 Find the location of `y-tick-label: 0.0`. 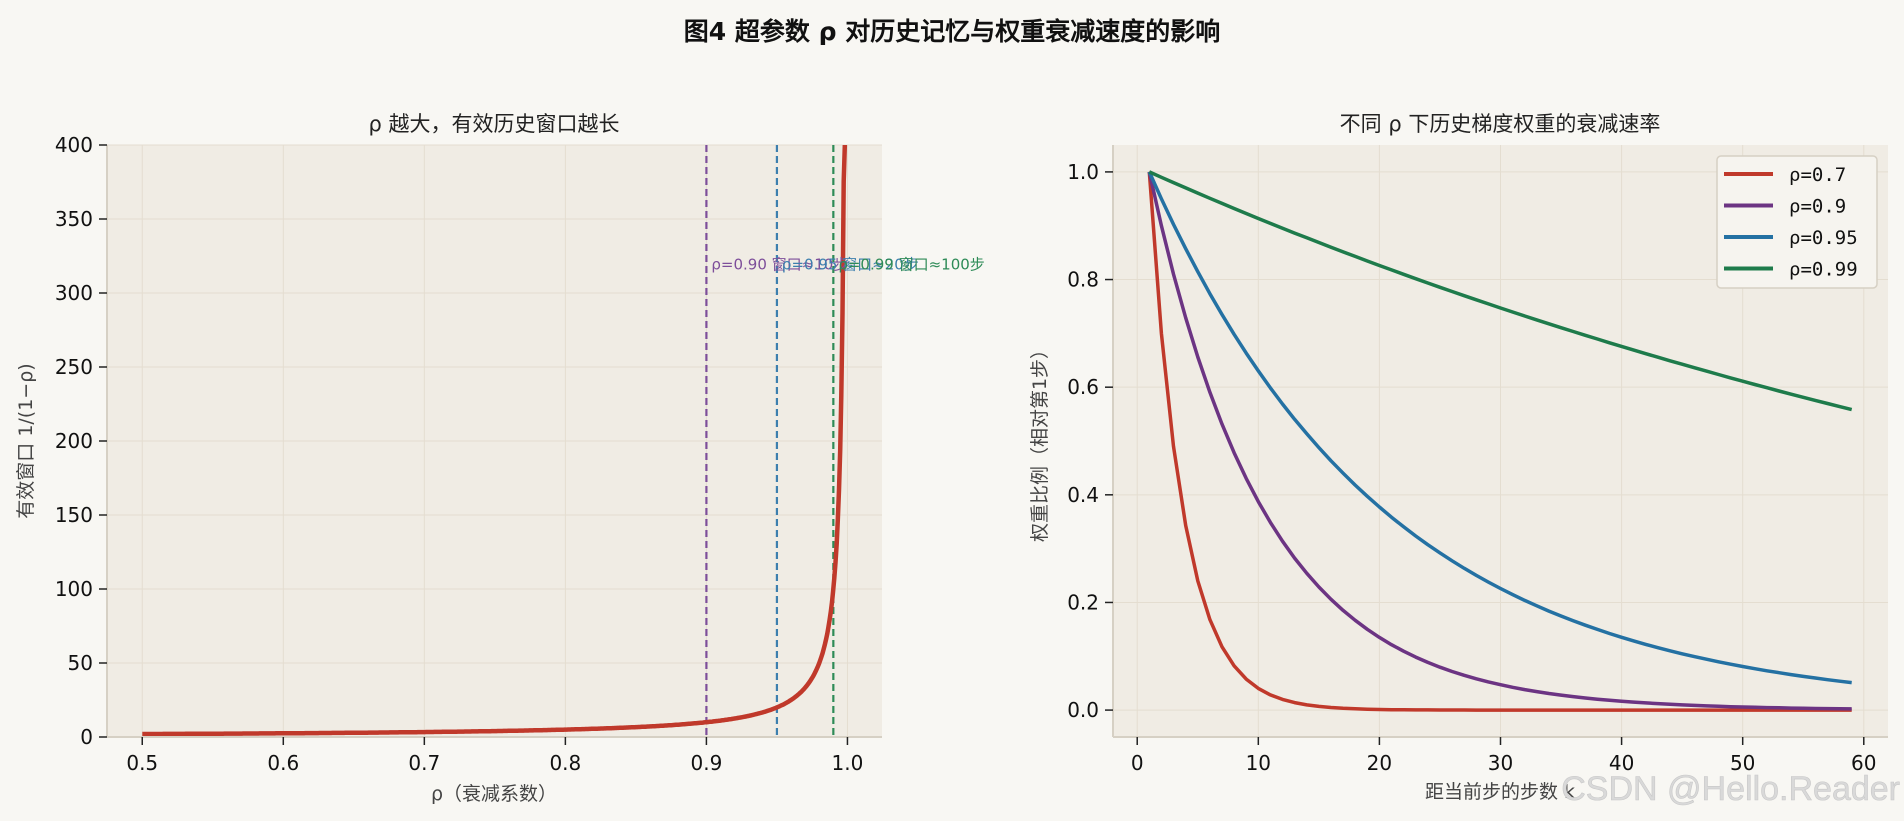

y-tick-label: 0.0 is located at coordinates (1083, 710).